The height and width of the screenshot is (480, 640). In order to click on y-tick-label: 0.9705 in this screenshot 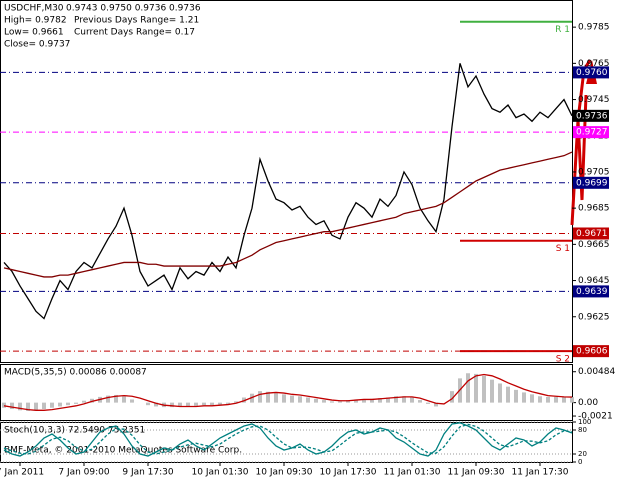, I will do `click(594, 172)`.